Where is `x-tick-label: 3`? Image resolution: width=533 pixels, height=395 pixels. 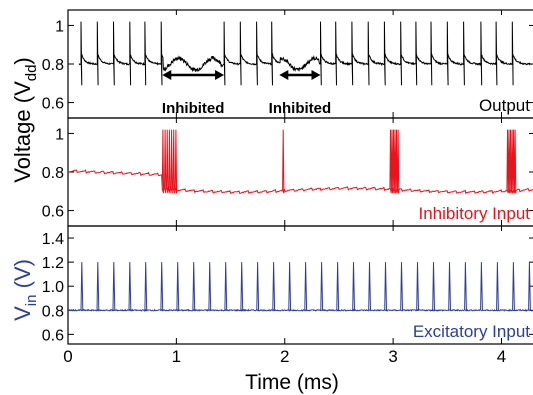 x-tick-label: 3 is located at coordinates (392, 356).